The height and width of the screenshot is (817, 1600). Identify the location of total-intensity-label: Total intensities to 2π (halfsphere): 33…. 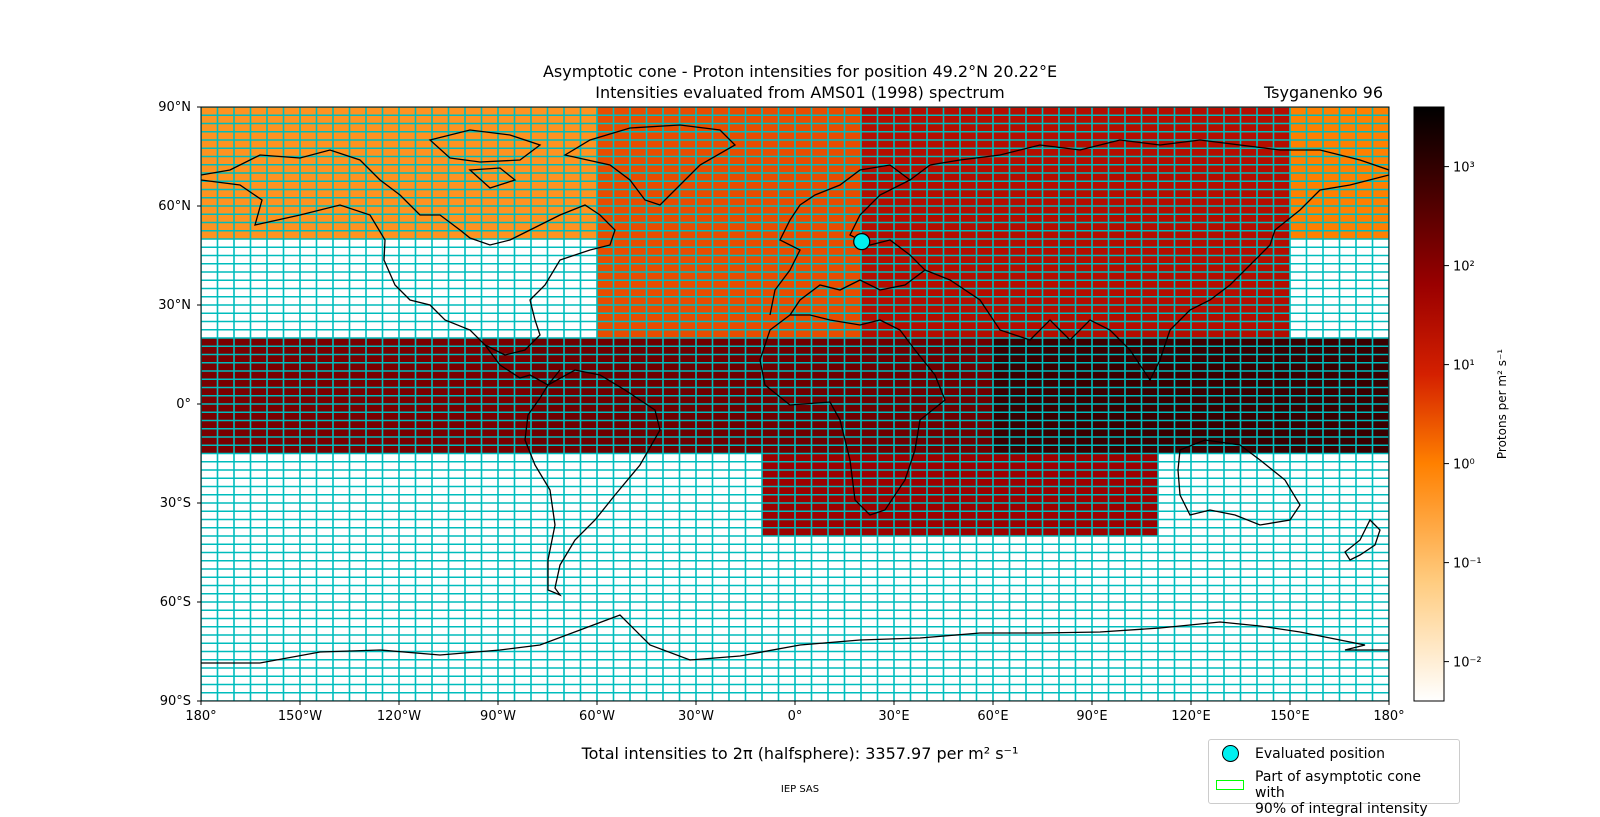
(800, 753).